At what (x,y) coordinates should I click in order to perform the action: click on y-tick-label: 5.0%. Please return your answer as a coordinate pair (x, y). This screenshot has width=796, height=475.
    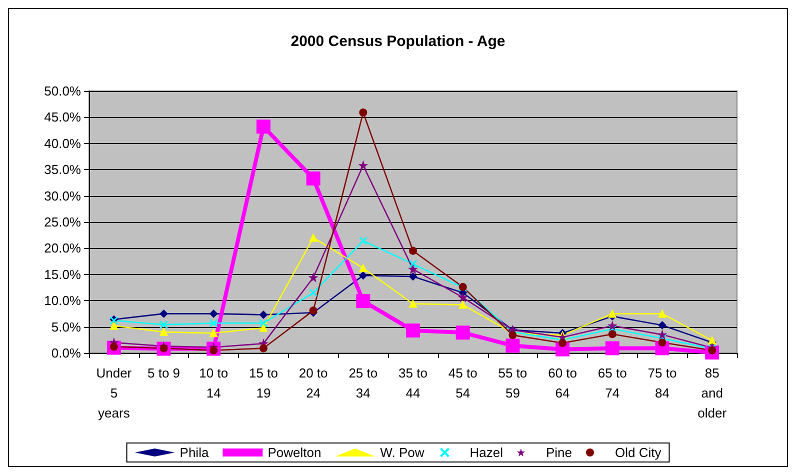
    Looking at the image, I should click on (66, 326).